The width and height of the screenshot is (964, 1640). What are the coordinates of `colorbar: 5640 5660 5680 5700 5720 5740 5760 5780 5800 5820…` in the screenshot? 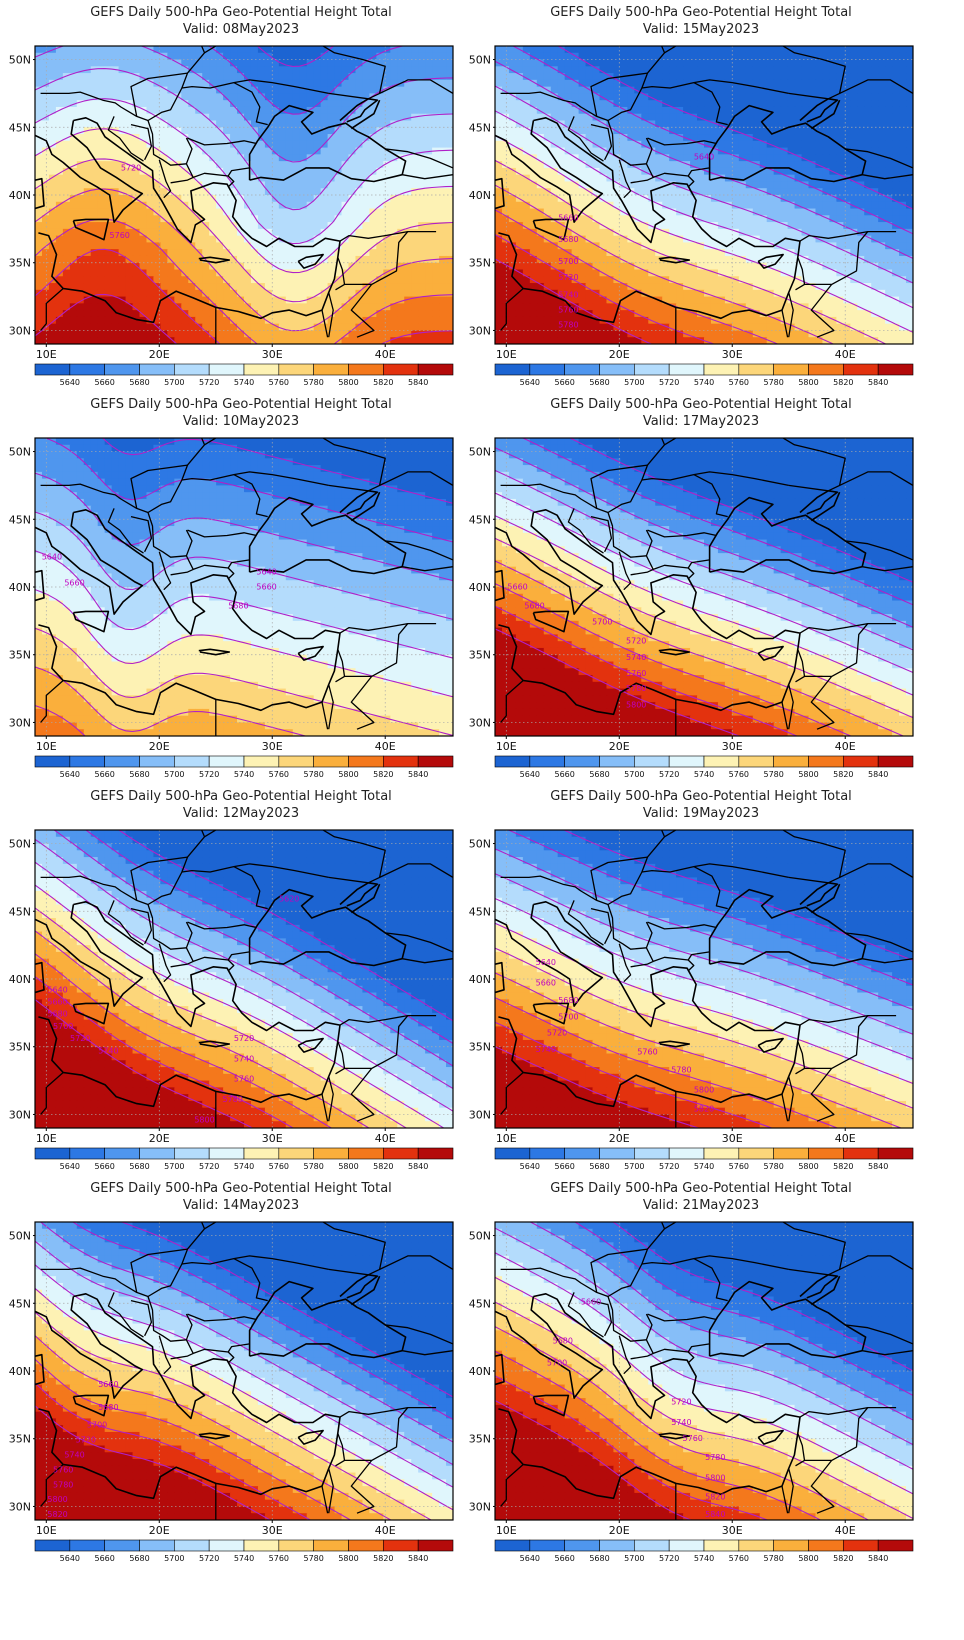 It's located at (244, 375).